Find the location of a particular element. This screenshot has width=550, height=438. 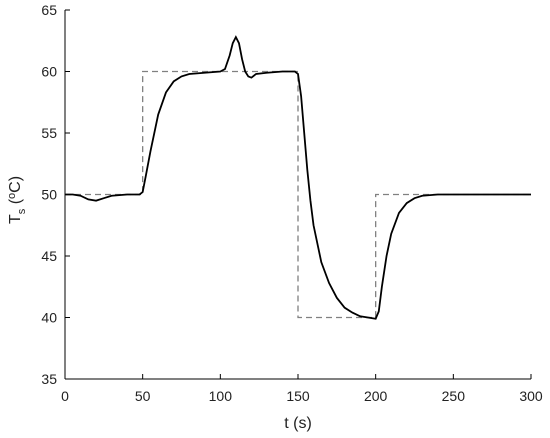

y-tick-label: 60 is located at coordinates (49, 72).